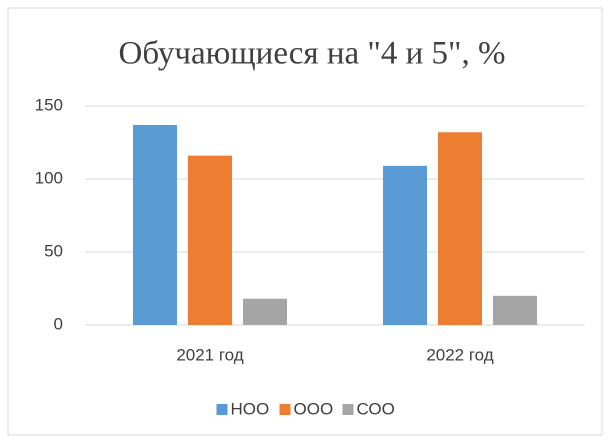  I want to click on y-tick-label: 150, so click(49, 104).